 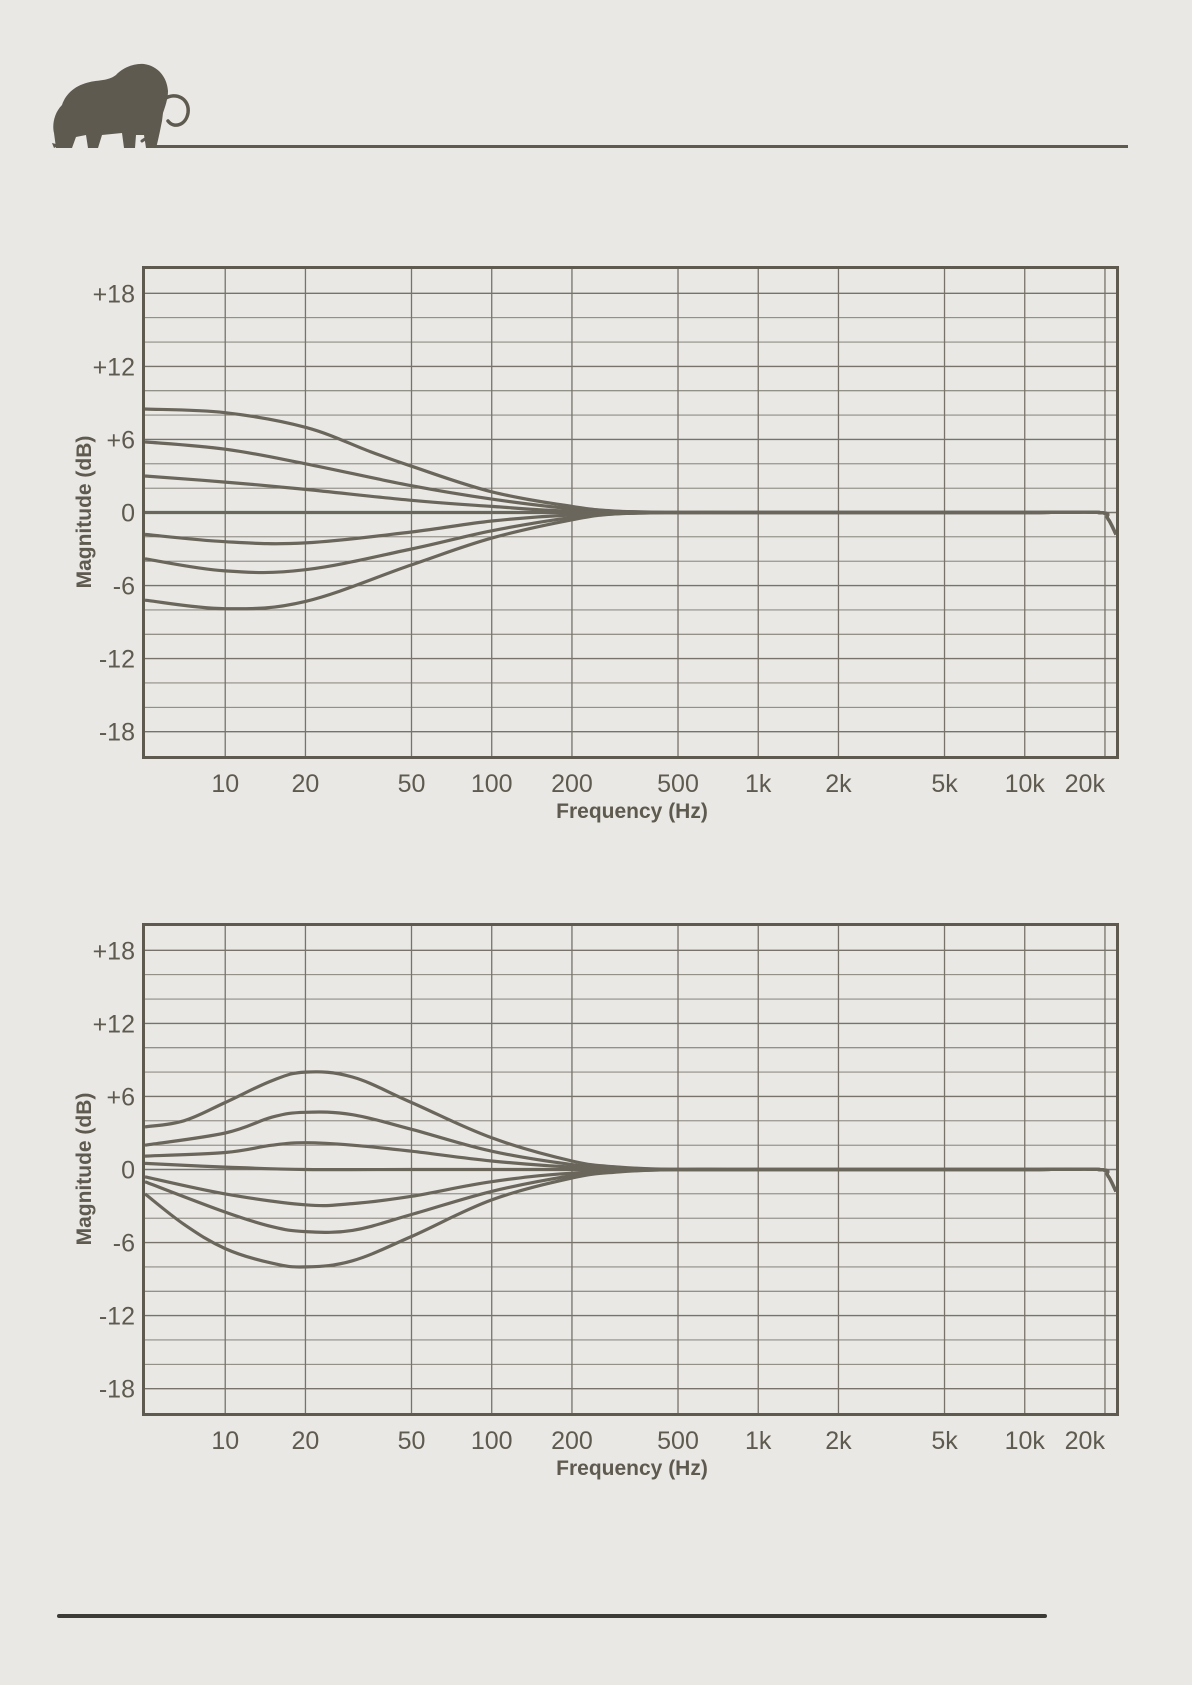 I want to click on footer-rule, so click(x=552, y=1616).